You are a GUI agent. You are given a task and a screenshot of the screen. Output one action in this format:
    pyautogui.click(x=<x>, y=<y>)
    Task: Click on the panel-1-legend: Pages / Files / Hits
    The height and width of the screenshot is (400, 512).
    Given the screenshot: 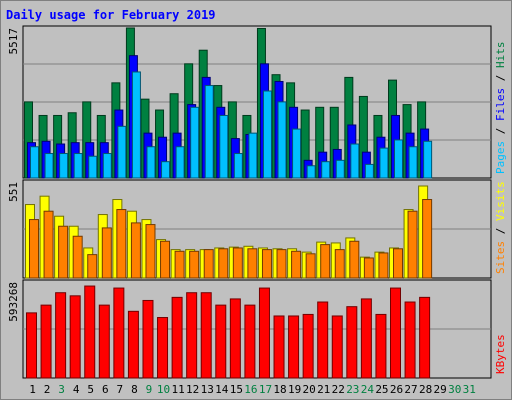 What is the action you would take?
    pyautogui.click(x=500, y=108)
    